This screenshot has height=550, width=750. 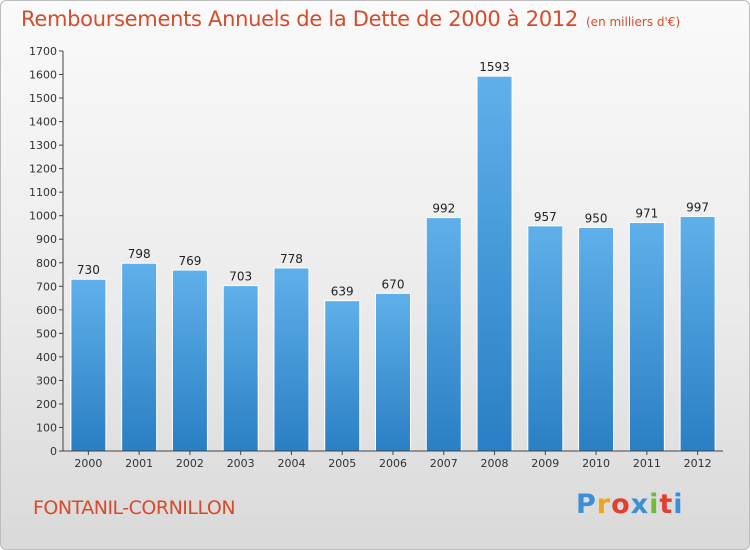 What do you see at coordinates (666, 504) in the screenshot?
I see `logo-letter: t` at bounding box center [666, 504].